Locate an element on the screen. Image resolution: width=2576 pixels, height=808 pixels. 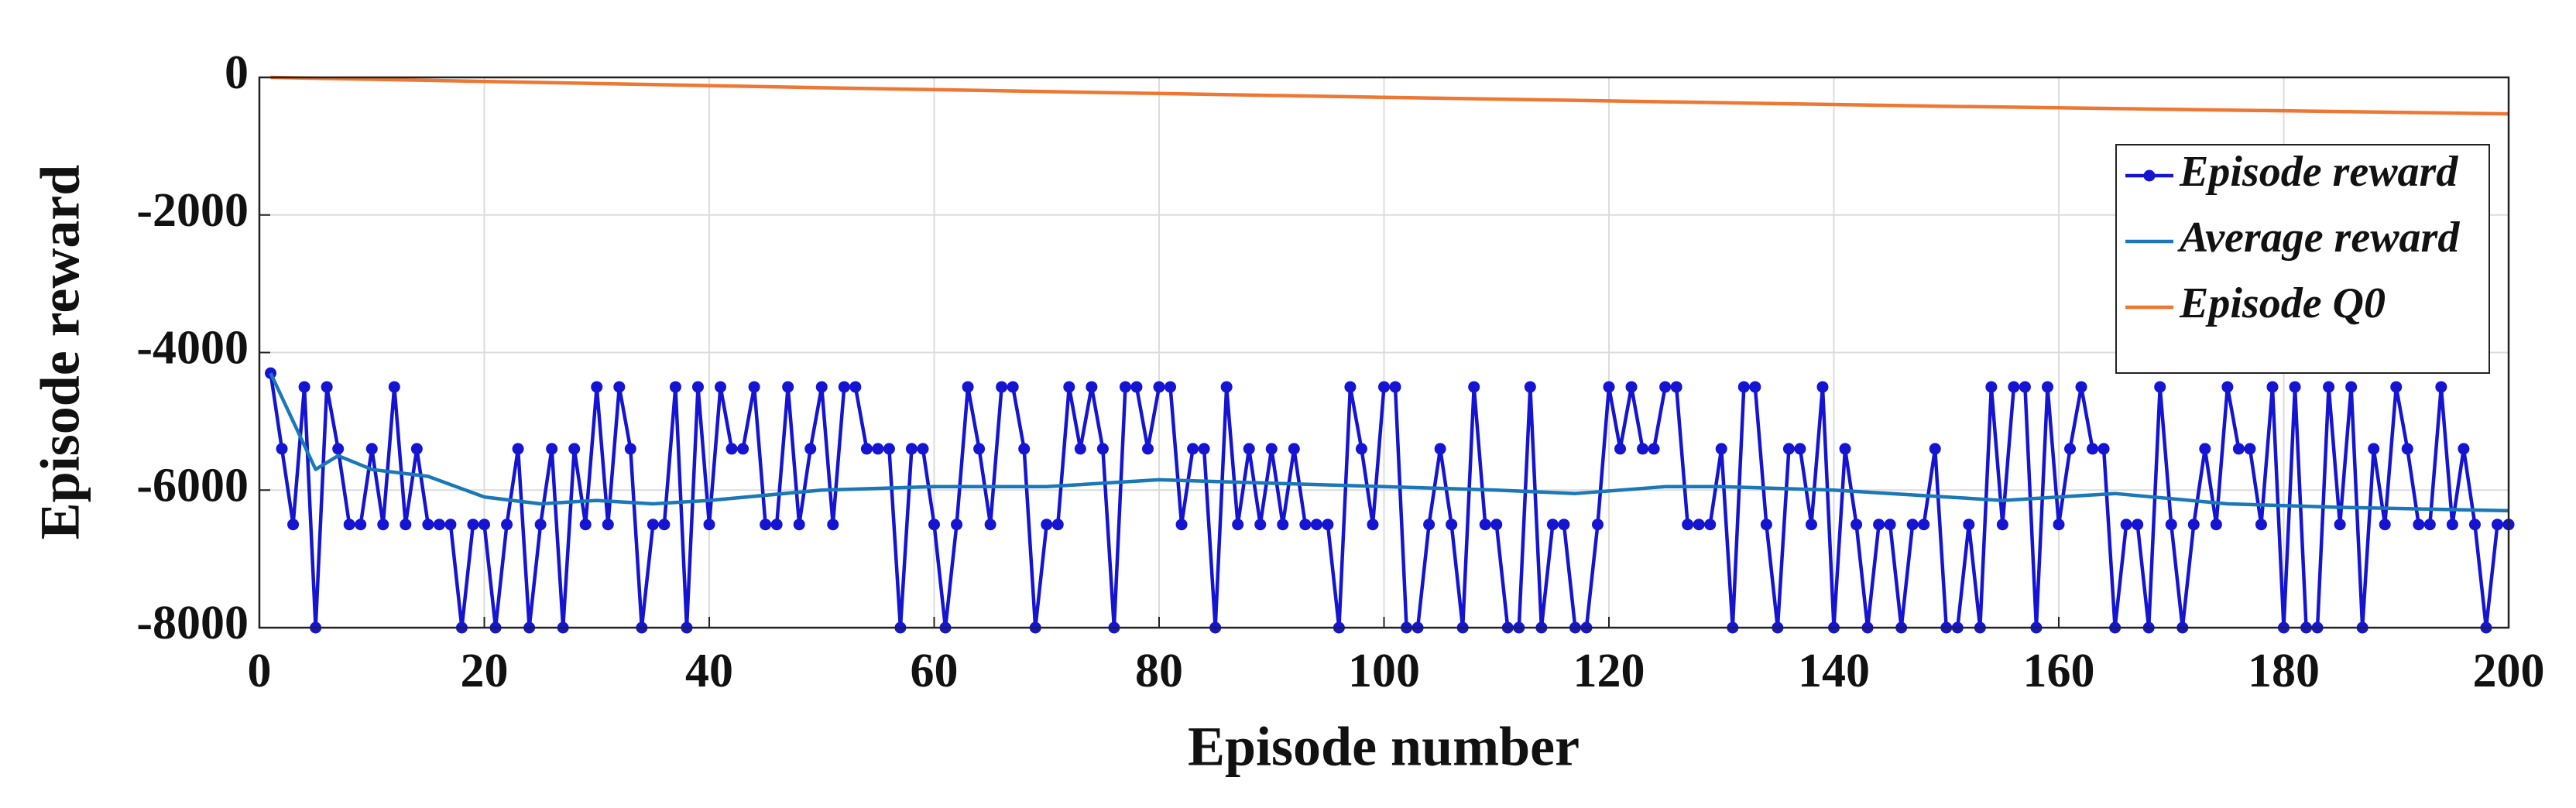
legend-box is located at coordinates (2302, 259).